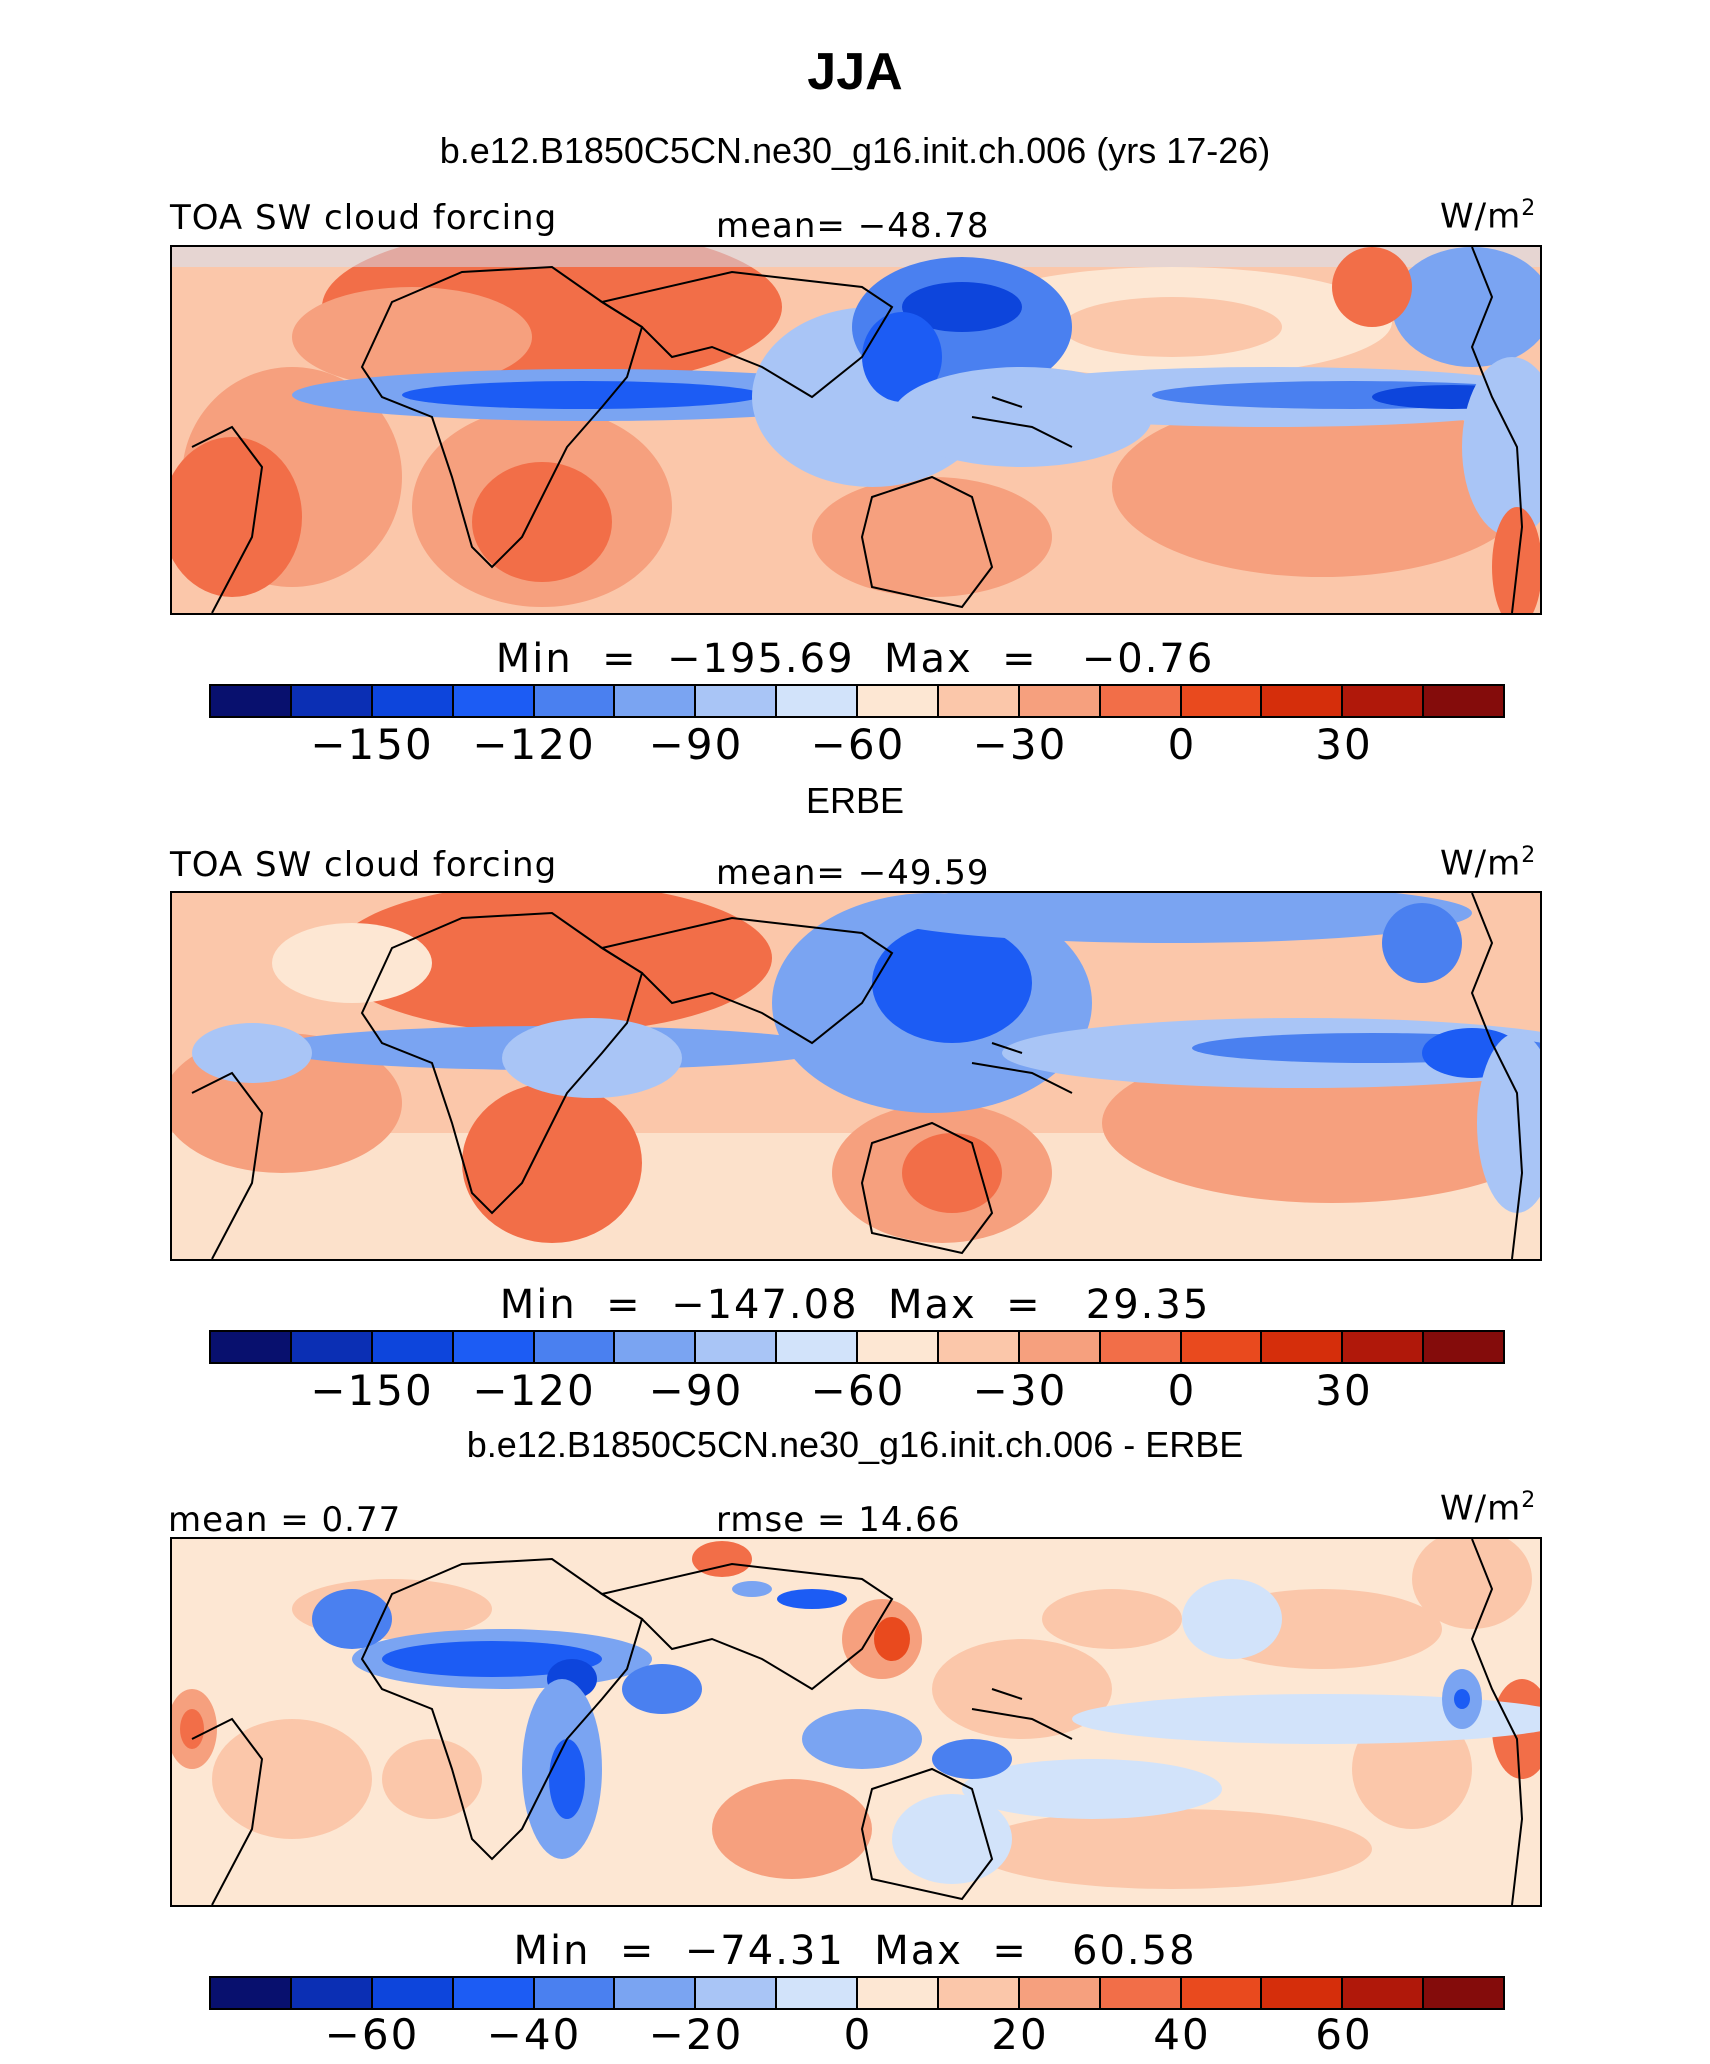 This screenshot has height=2064, width=1710. Describe the element at coordinates (1182, 744) in the screenshot. I see `panel-1-tick: 0` at that location.